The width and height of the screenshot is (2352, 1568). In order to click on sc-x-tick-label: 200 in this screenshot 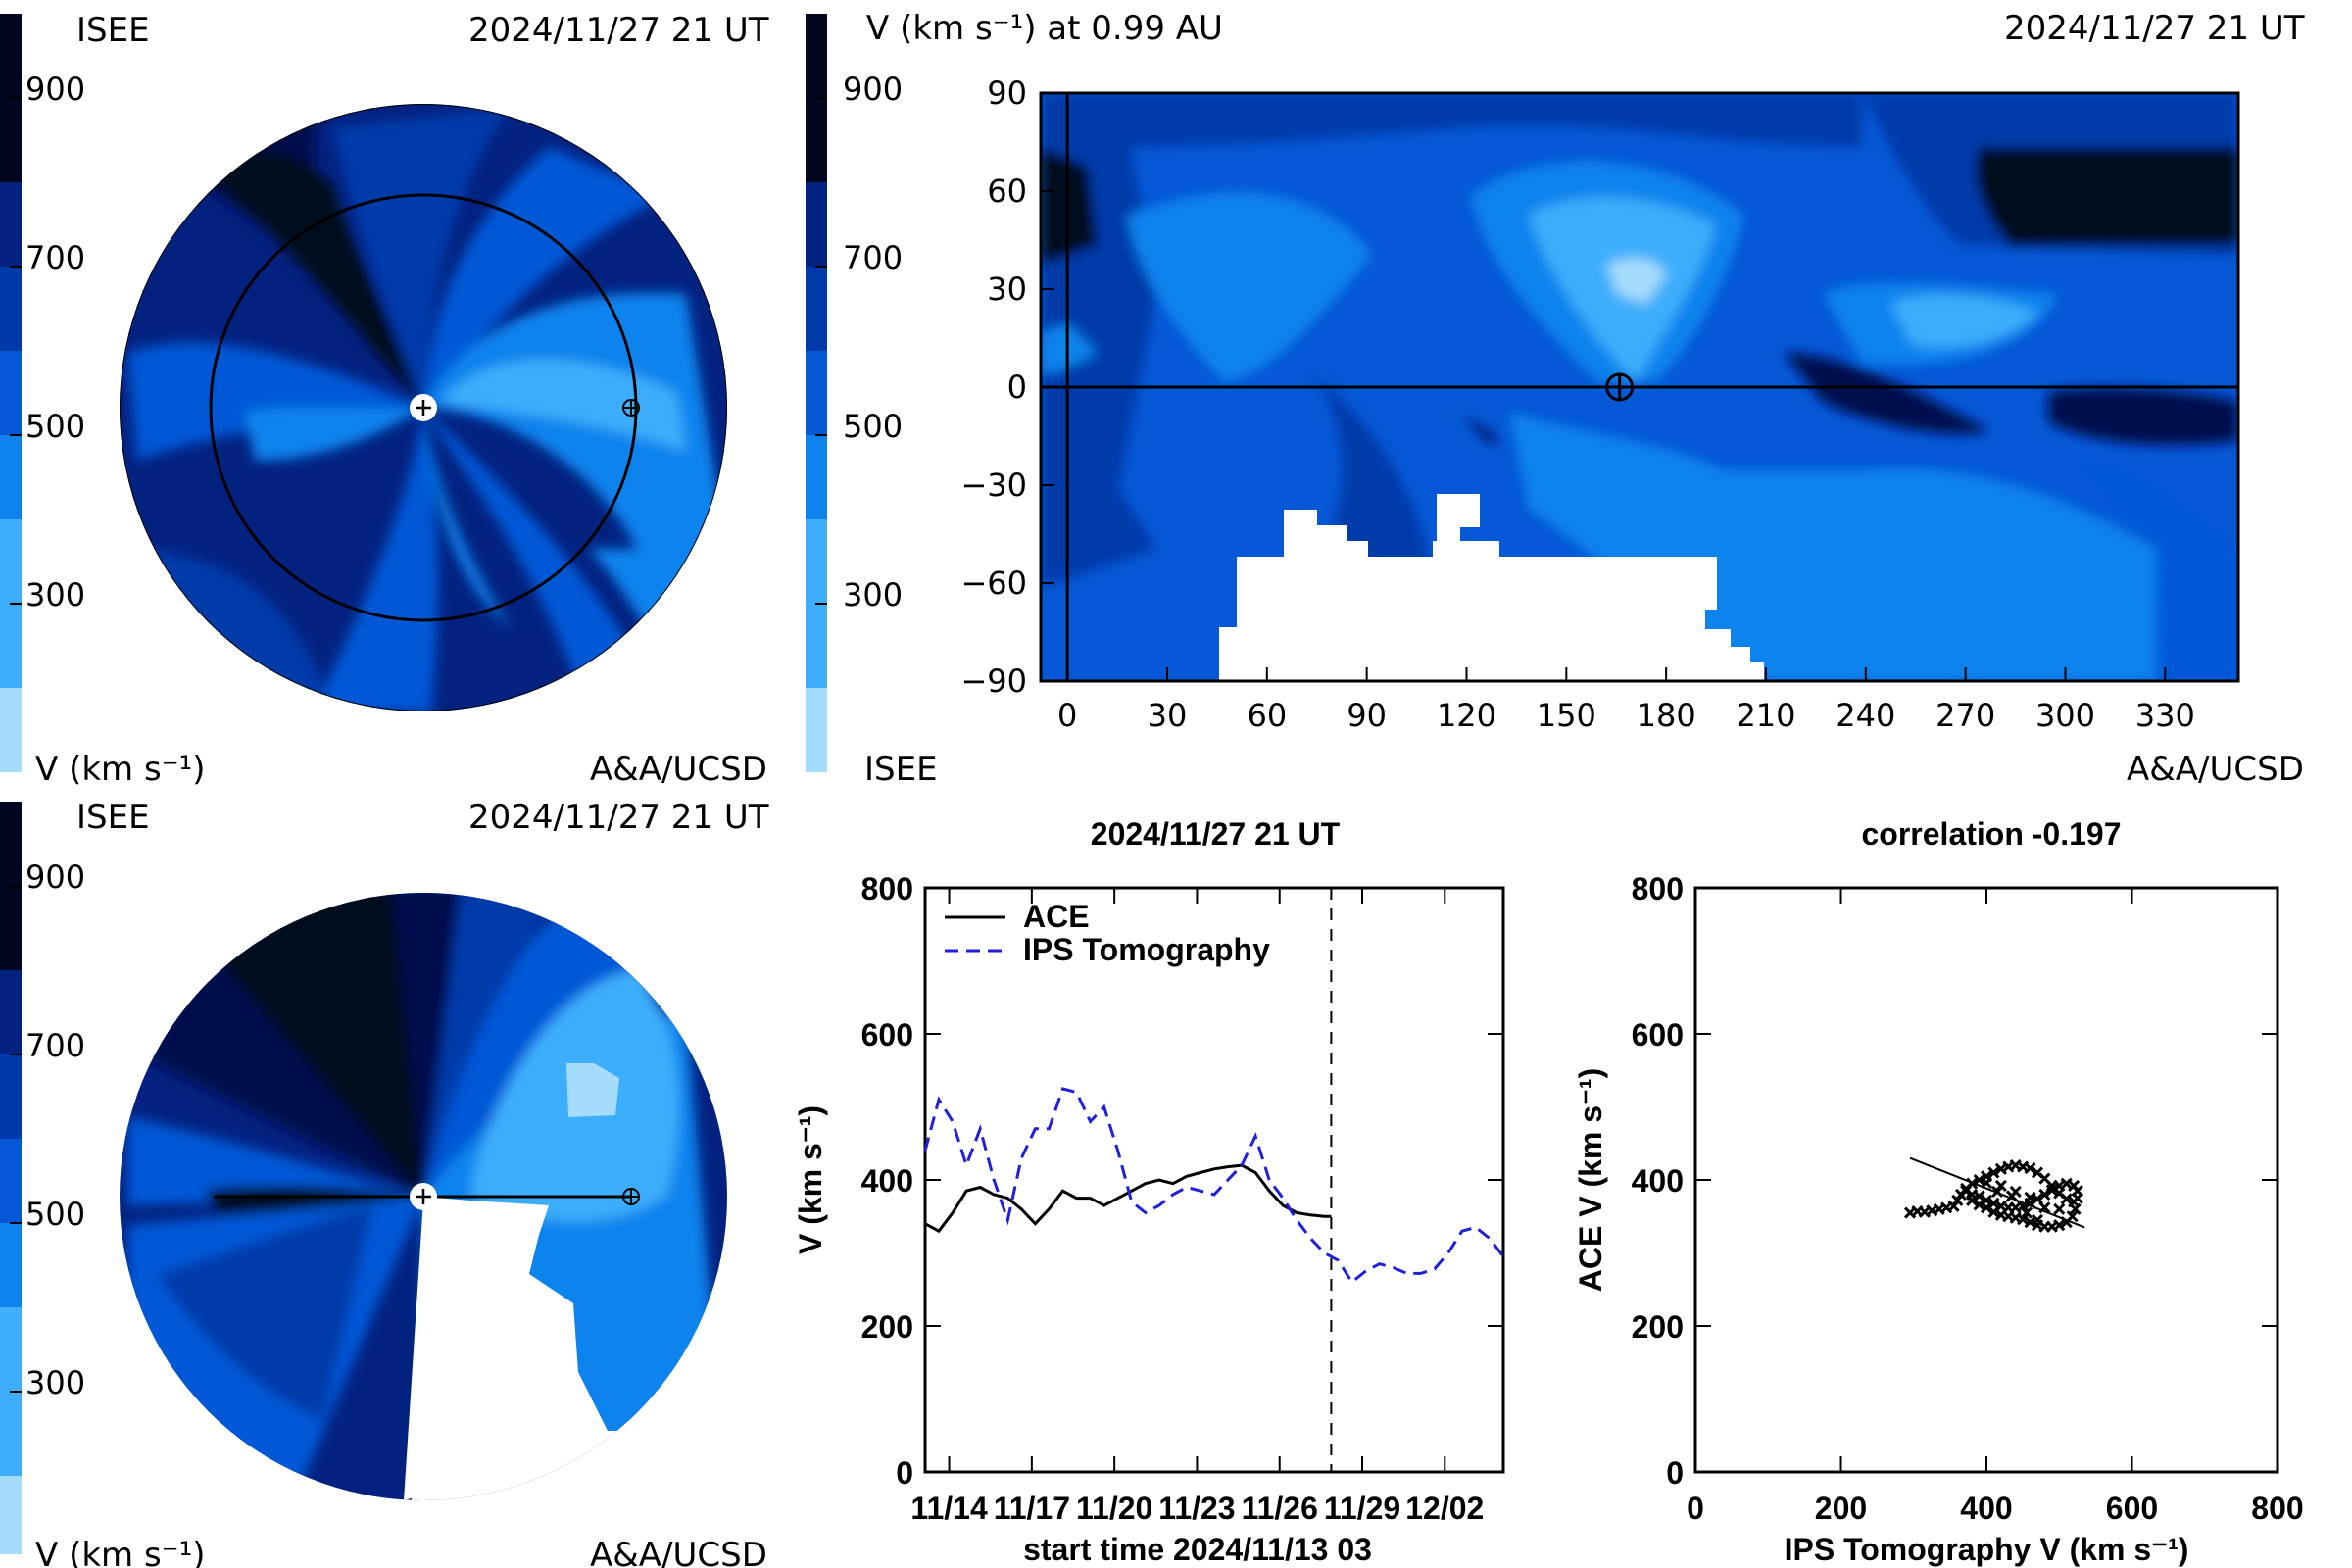, I will do `click(1841, 1508)`.